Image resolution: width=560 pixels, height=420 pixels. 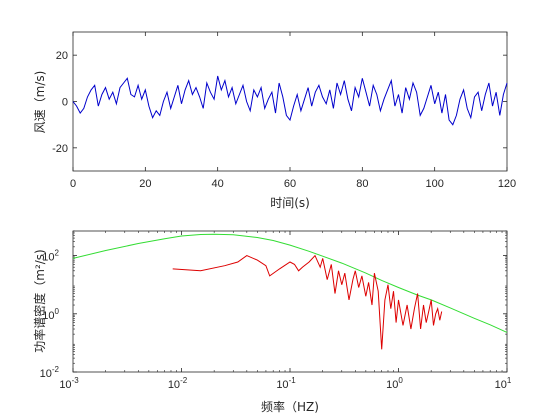 I want to click on wind-speed-x-tick-label: 60, so click(x=290, y=184).